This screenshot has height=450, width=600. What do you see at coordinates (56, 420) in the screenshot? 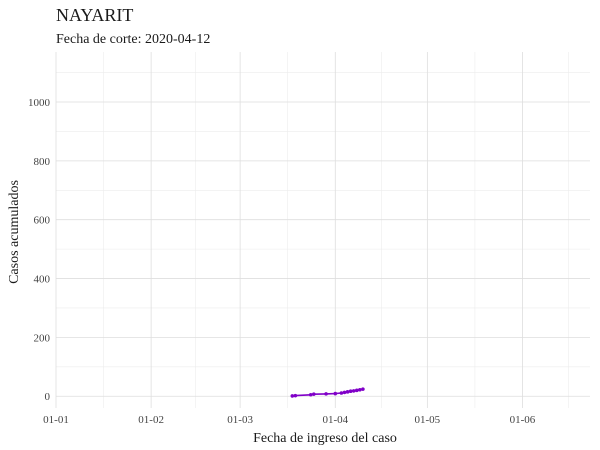
I see `x-tick-label: 01-01` at bounding box center [56, 420].